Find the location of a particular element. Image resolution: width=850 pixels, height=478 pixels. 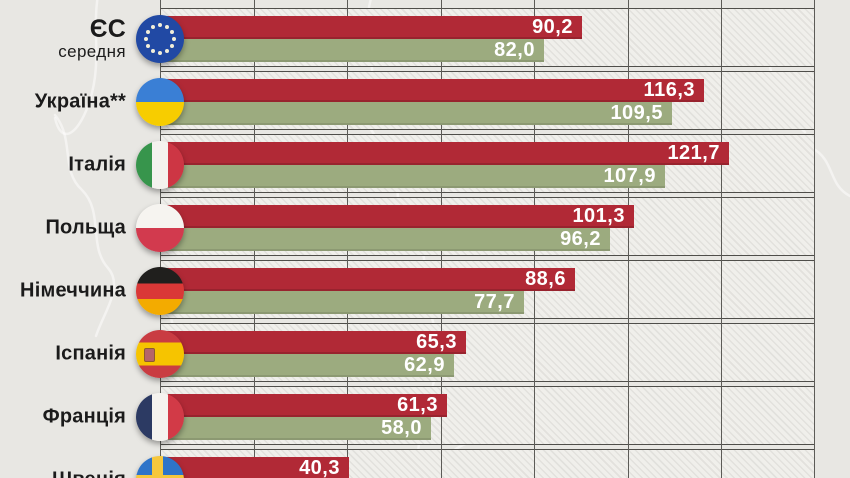

flag-es-icon is located at coordinates (160, 354).